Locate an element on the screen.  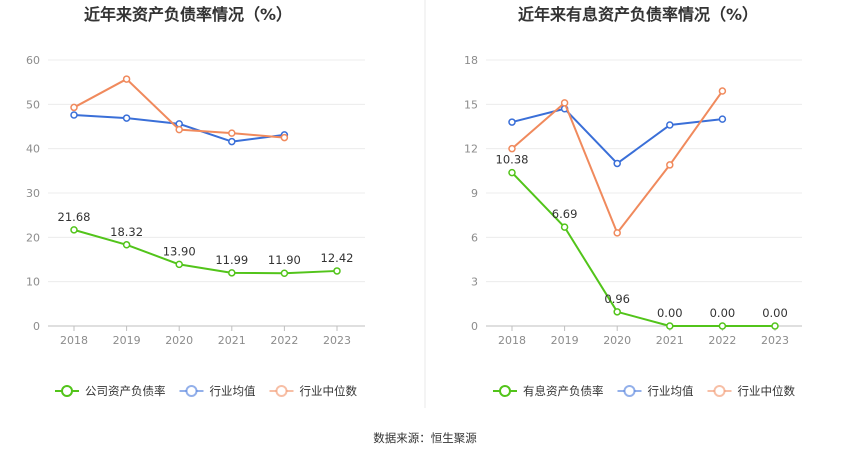
data-label: 13.90 is located at coordinates (179, 251).